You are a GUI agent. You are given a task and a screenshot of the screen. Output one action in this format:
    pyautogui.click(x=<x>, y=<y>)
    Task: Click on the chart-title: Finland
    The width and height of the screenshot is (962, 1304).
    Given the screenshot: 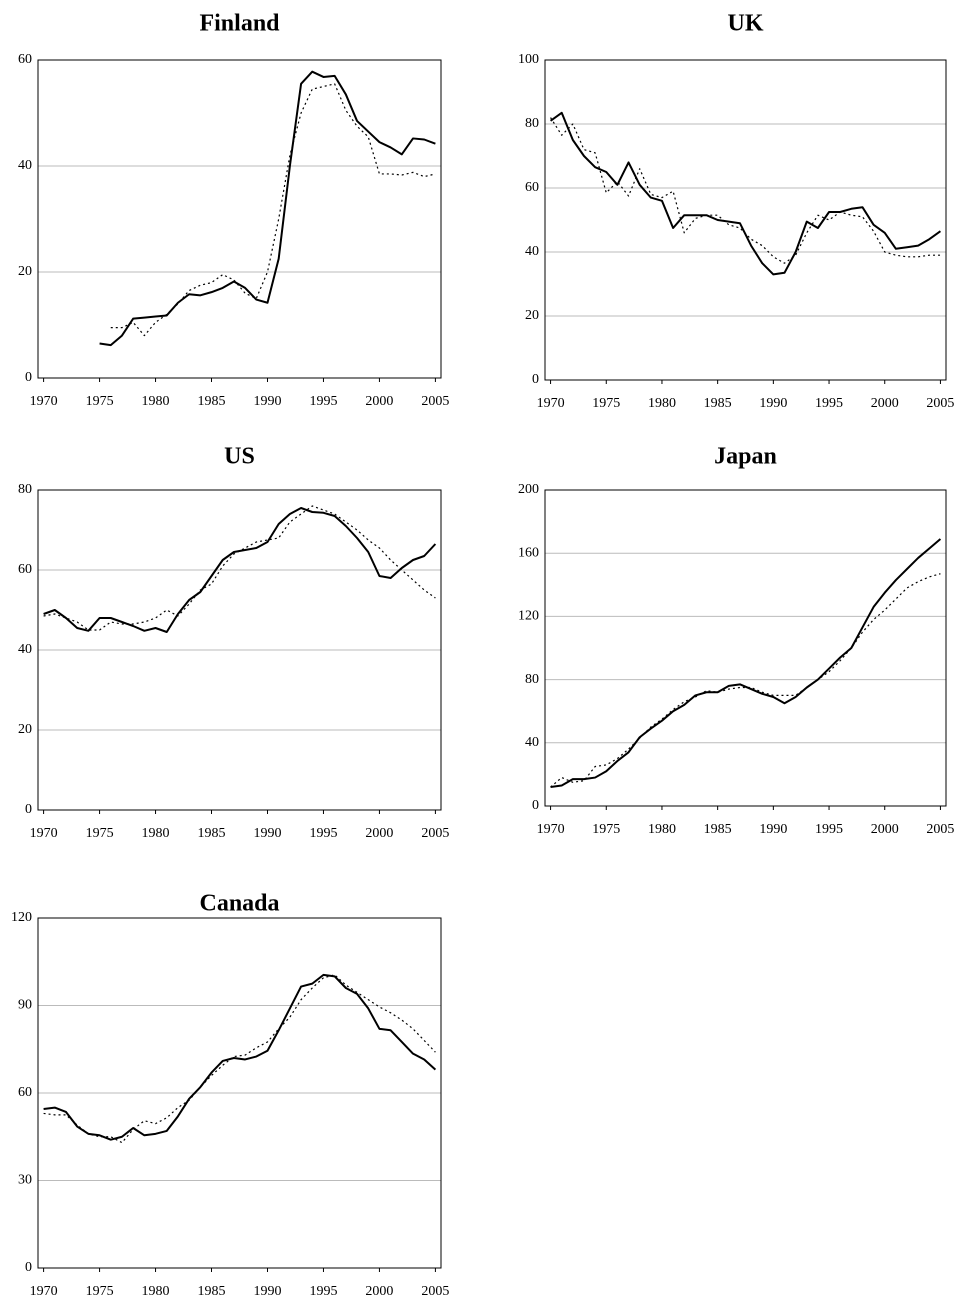 What is the action you would take?
    pyautogui.click(x=239, y=24)
    